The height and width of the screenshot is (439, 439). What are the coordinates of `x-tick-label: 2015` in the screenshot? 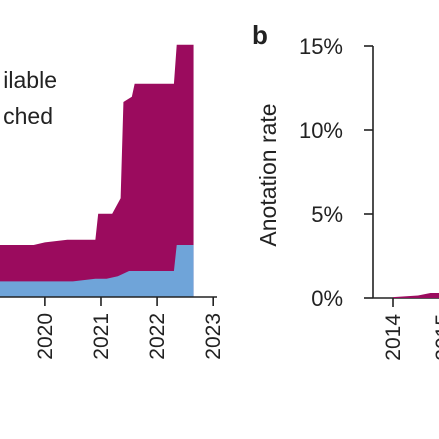 It's located at (435, 337).